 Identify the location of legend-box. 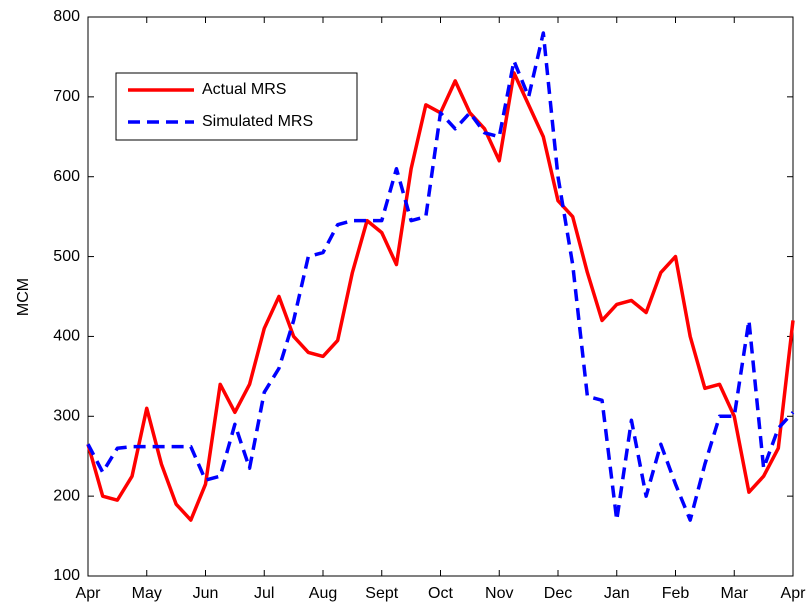
(236, 106).